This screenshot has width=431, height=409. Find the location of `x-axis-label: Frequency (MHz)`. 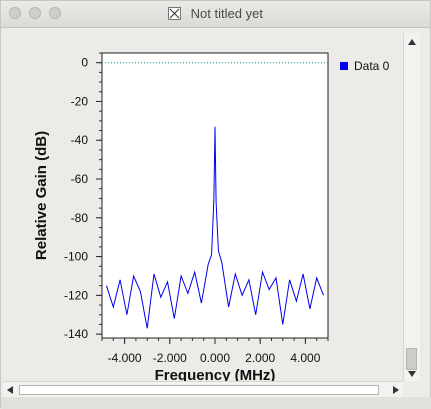

x-axis-label: Frequency (MHz) is located at coordinates (215, 374).